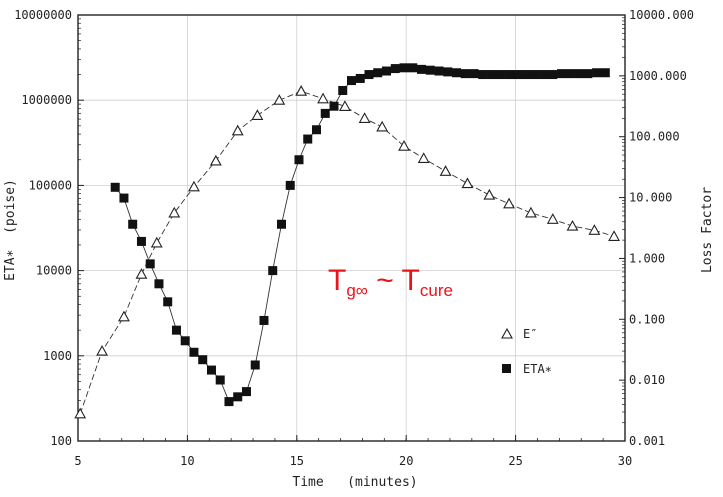  Describe the element at coordinates (507, 333) in the screenshot. I see `legend-marker-triangle` at that location.